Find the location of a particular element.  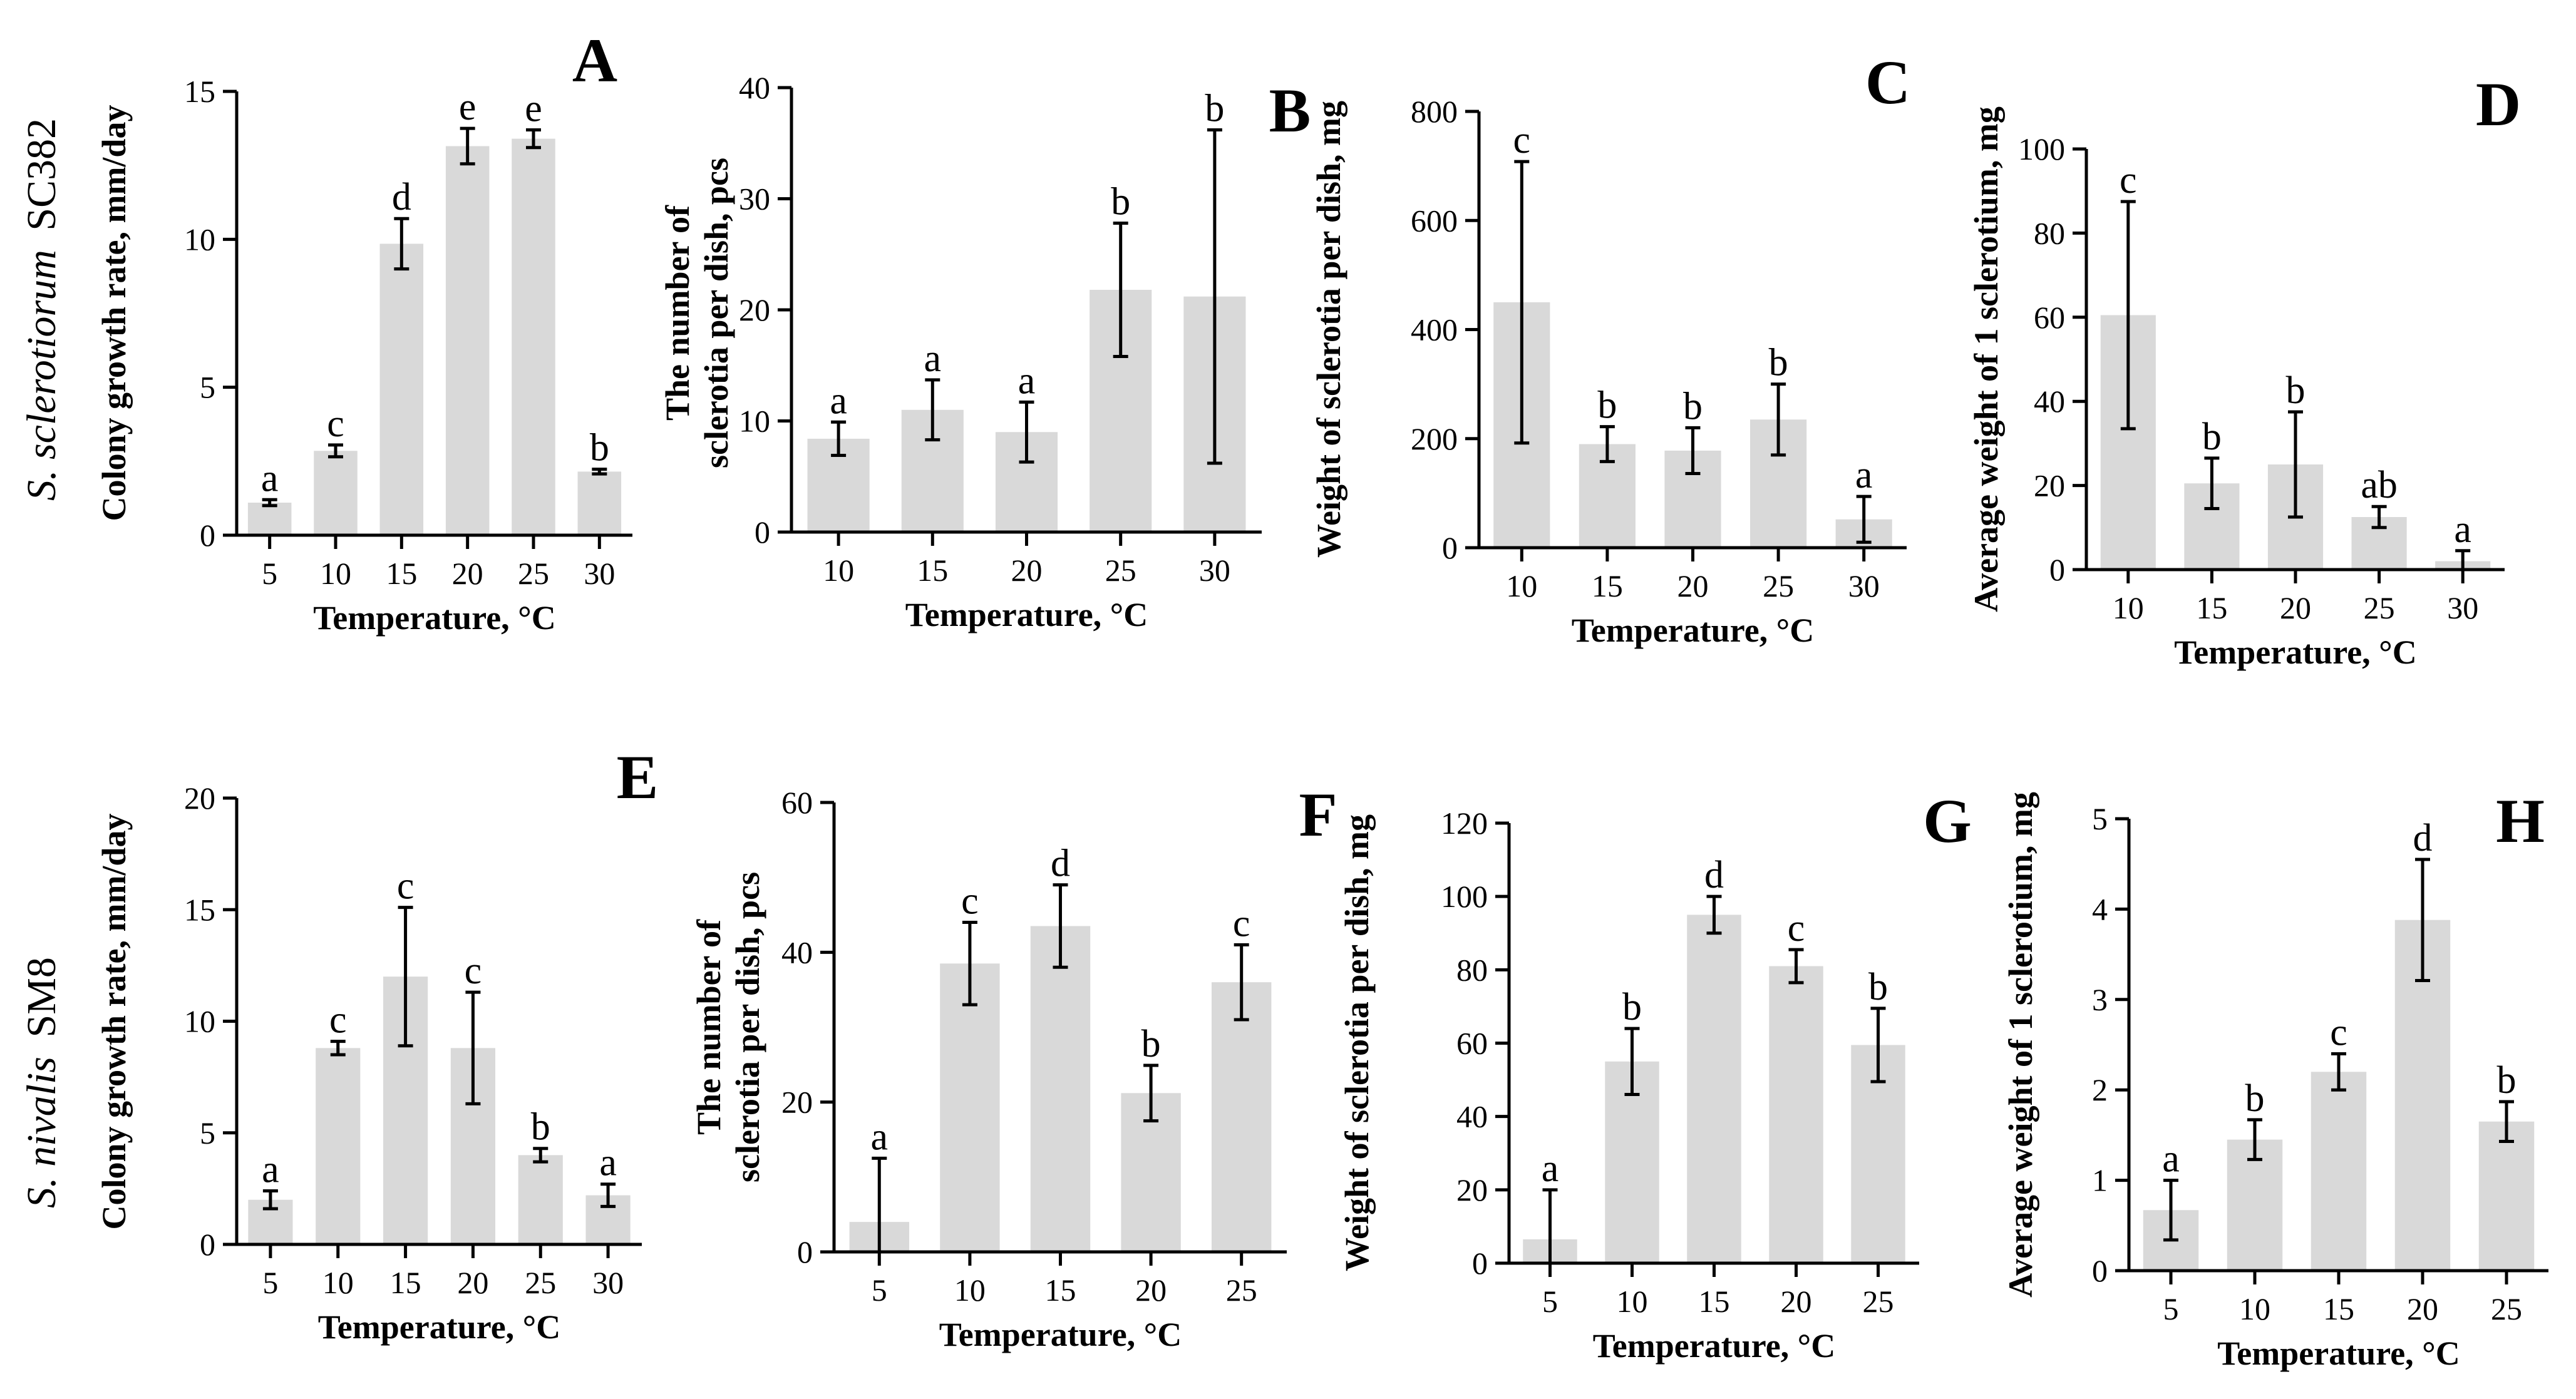

y-tick-label: 400 is located at coordinates (1435, 329).